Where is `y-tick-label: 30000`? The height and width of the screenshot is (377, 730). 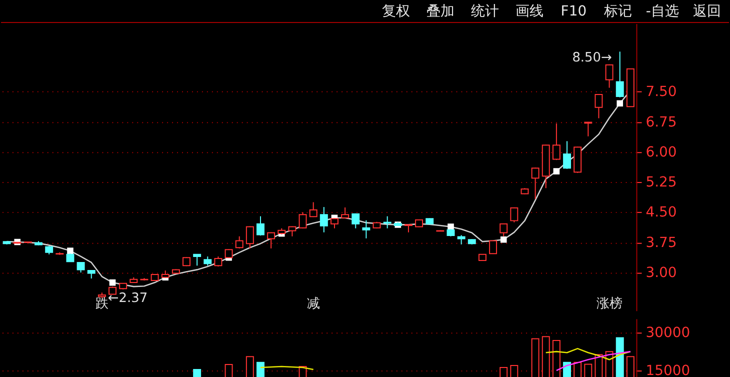
y-tick-label: 30000 is located at coordinates (668, 333).